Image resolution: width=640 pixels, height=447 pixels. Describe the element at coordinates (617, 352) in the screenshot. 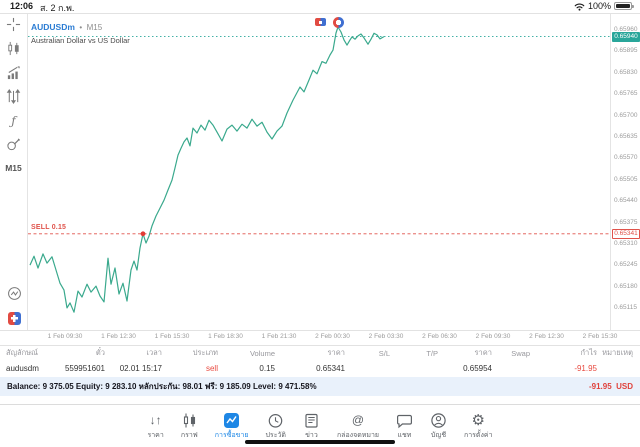

I see `table-header-cell: หมายเหตุ` at that location.